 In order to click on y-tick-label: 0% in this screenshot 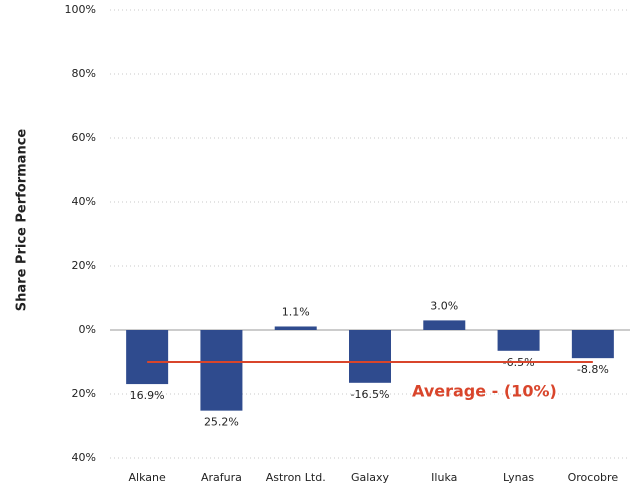, I will do `click(87, 329)`.